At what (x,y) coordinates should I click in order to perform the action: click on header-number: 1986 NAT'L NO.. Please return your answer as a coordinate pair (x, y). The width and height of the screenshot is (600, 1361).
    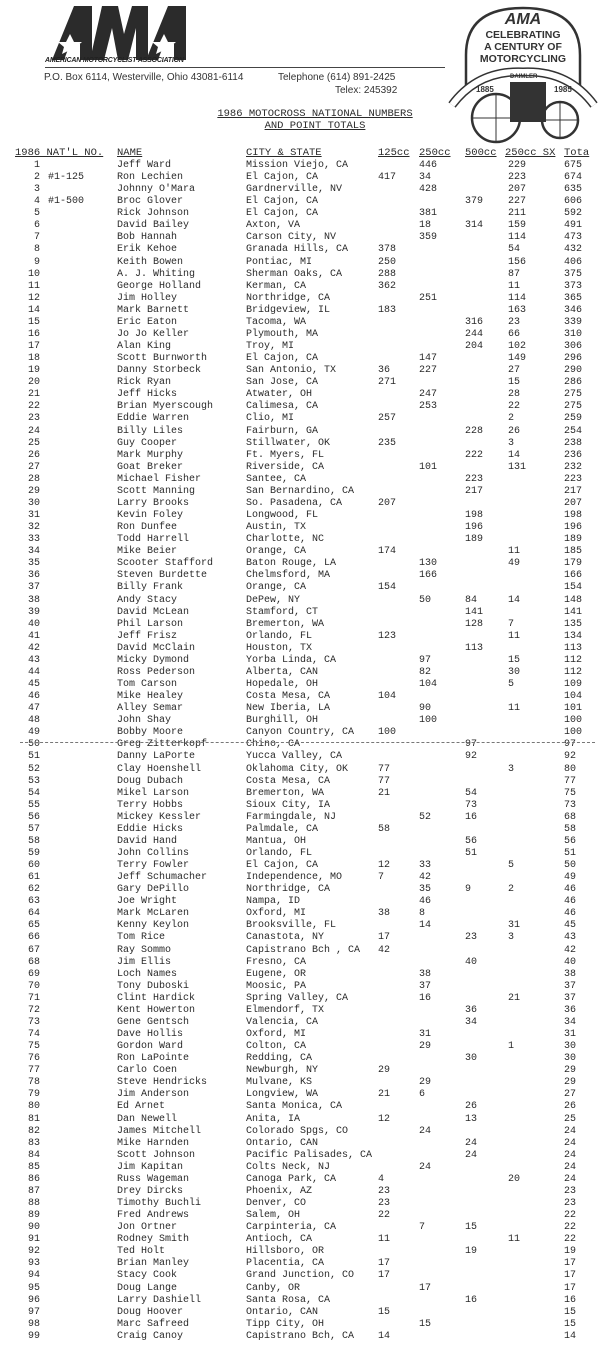
    Looking at the image, I should click on (59, 153).